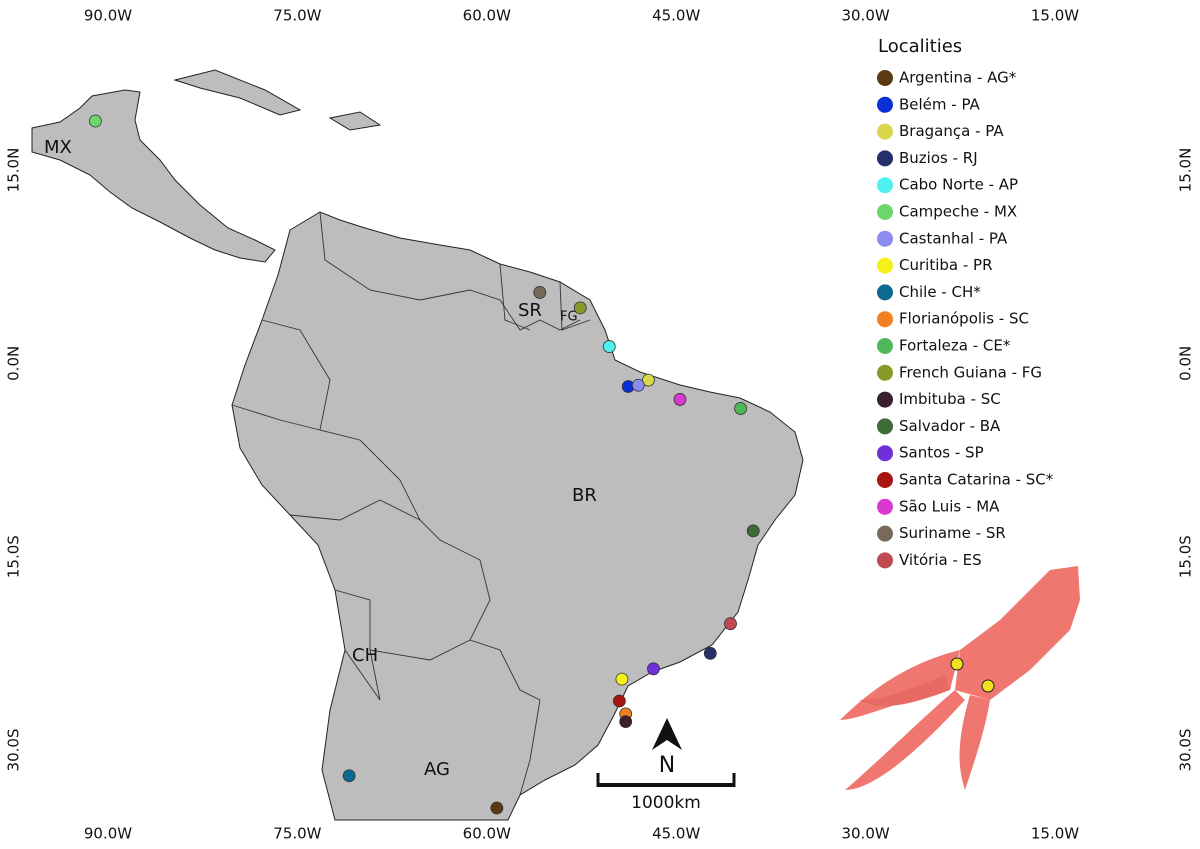 The width and height of the screenshot is (1200, 849). What do you see at coordinates (958, 212) in the screenshot?
I see `legend-label: Campeche - MX` at bounding box center [958, 212].